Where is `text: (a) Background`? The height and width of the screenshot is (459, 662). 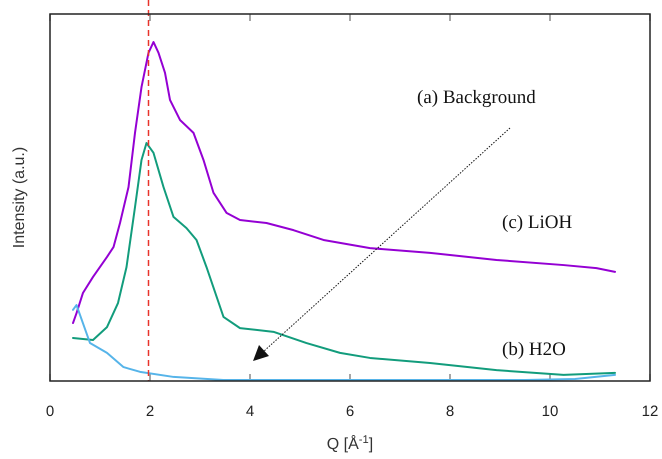
text: (a) Background is located at coordinates (476, 97).